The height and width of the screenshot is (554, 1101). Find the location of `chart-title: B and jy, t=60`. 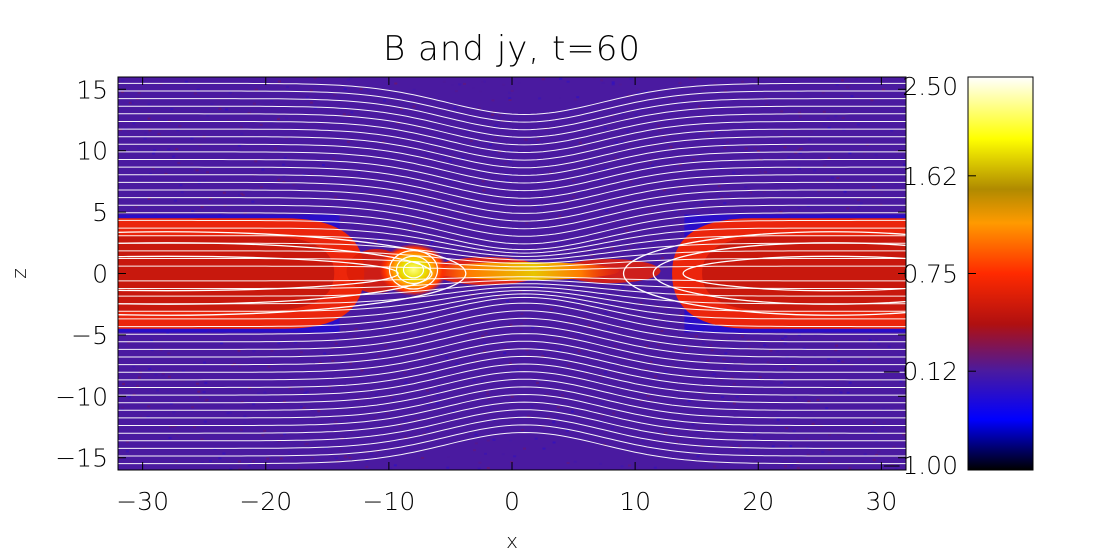

chart-title: B and jy, t=60 is located at coordinates (512, 49).